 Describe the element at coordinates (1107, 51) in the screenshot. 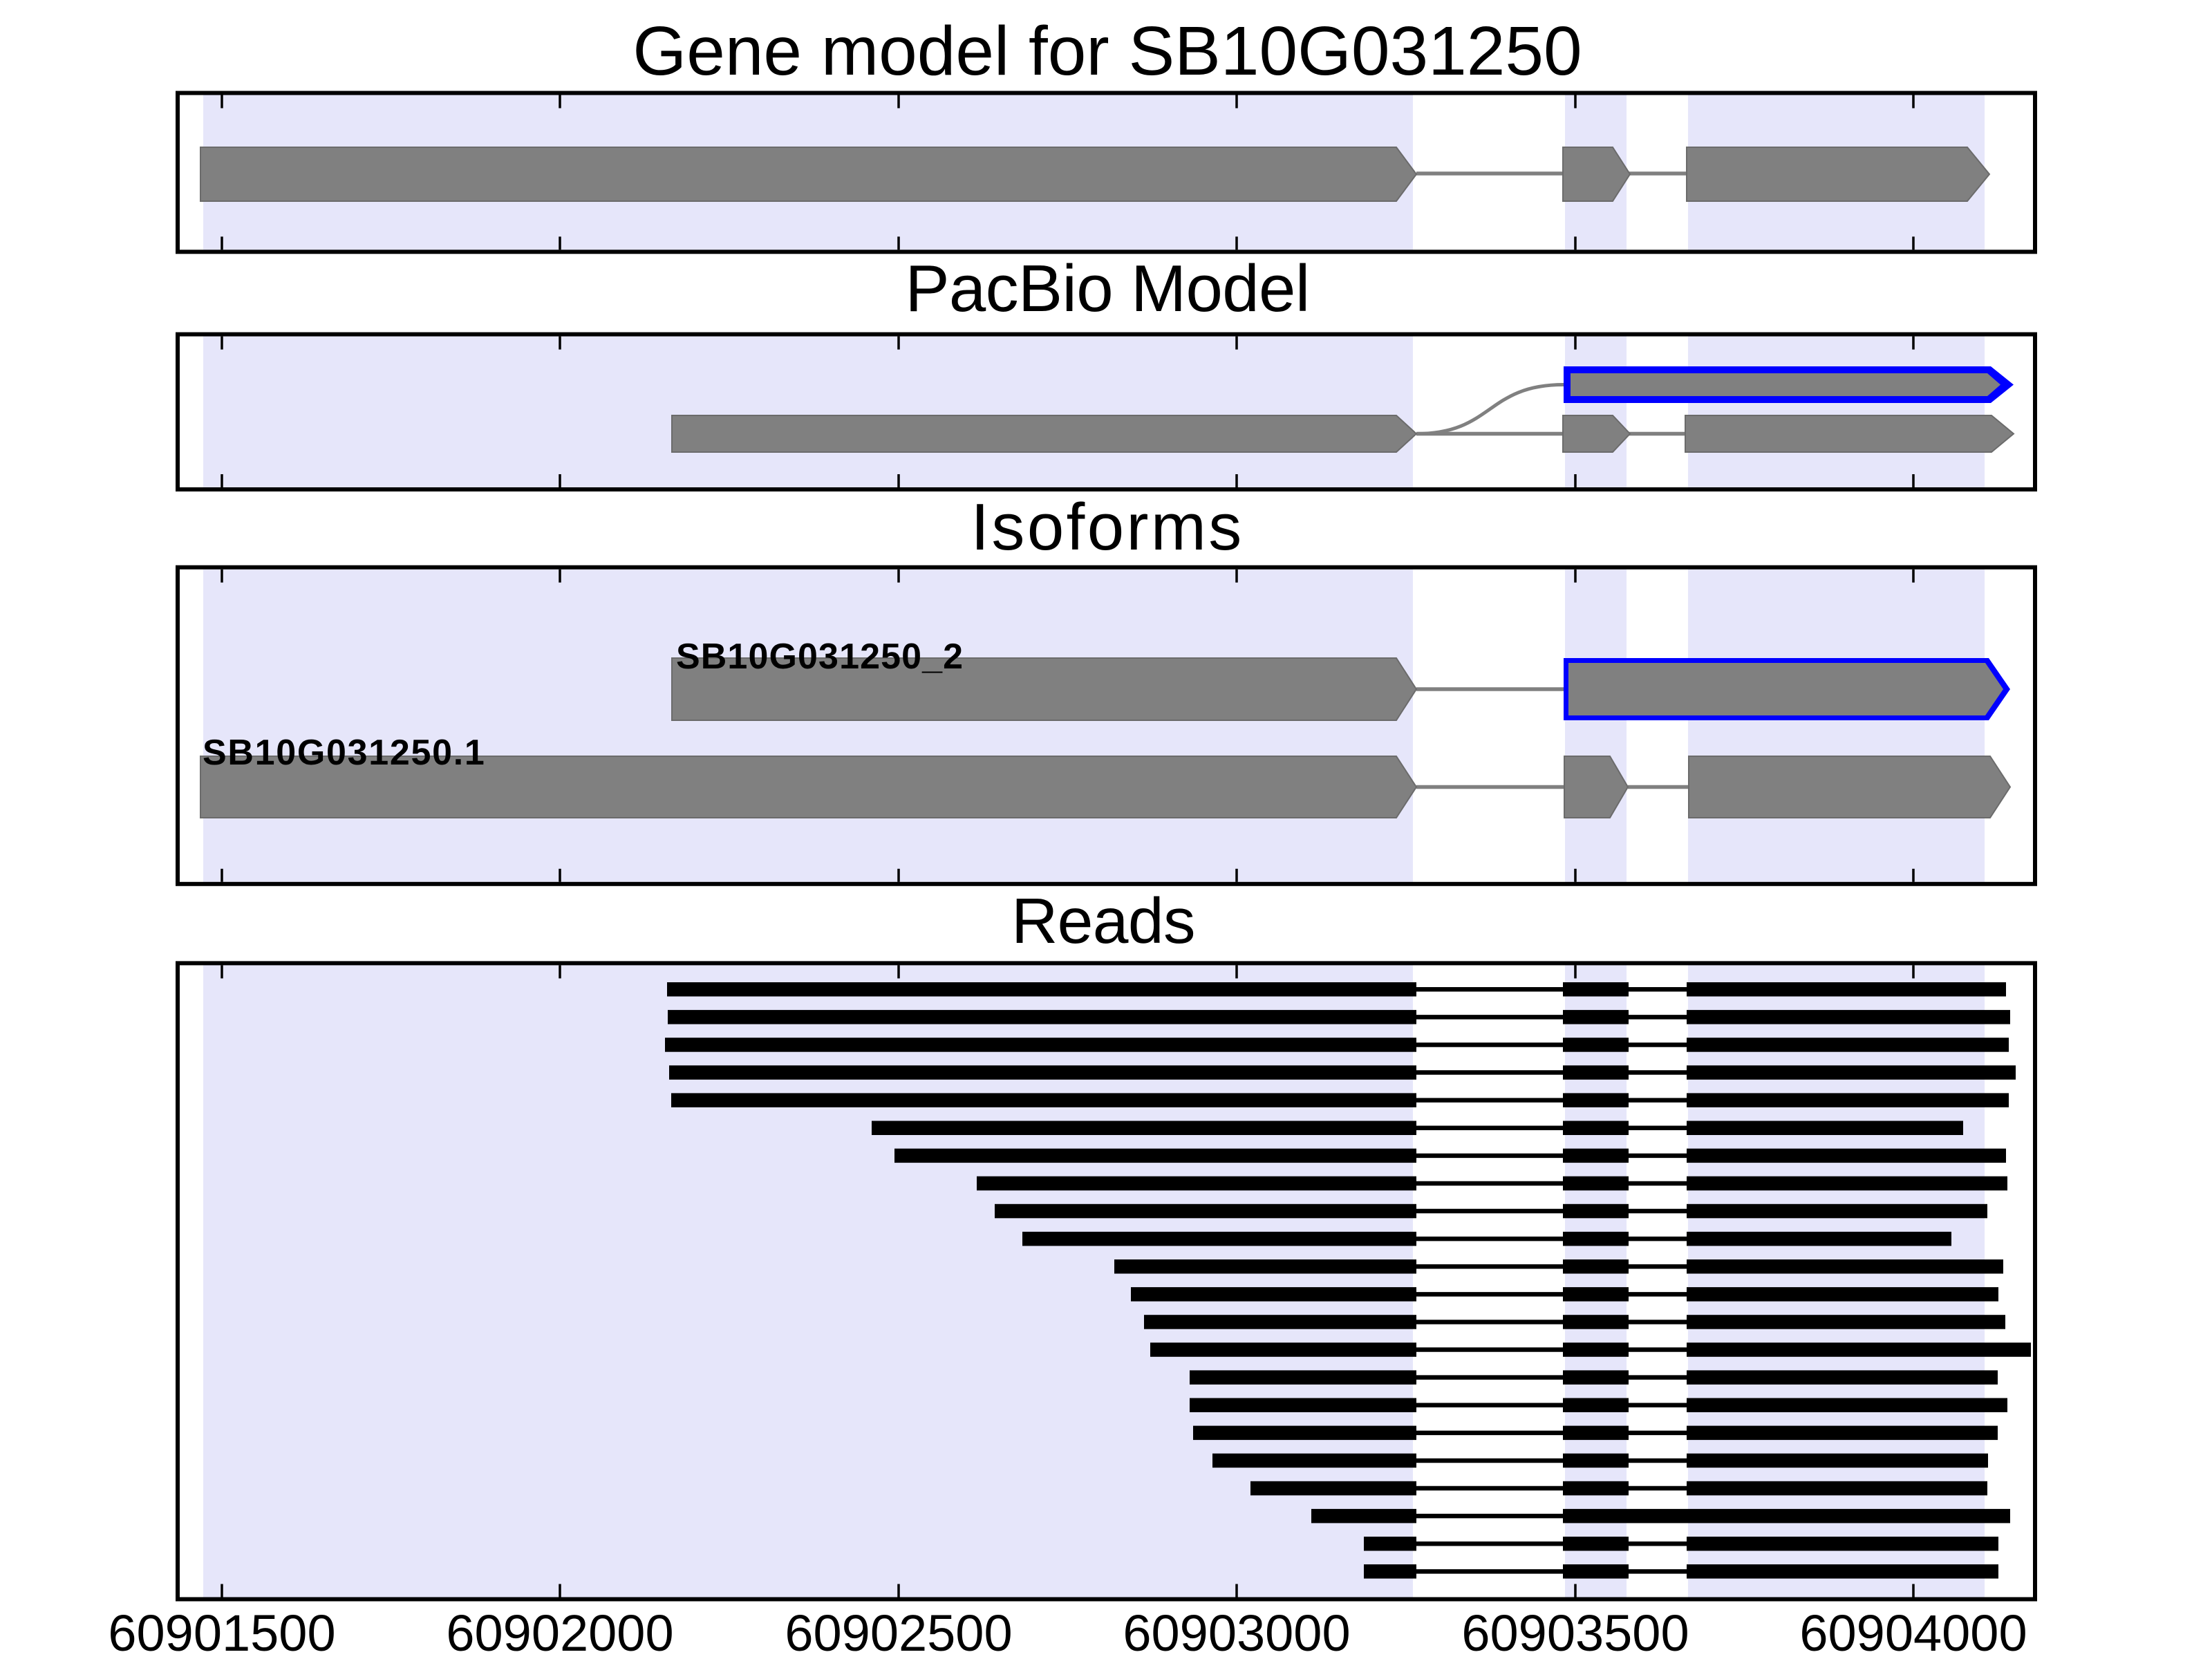

I see `svg-text: Gene model for SB10G031250` at that location.